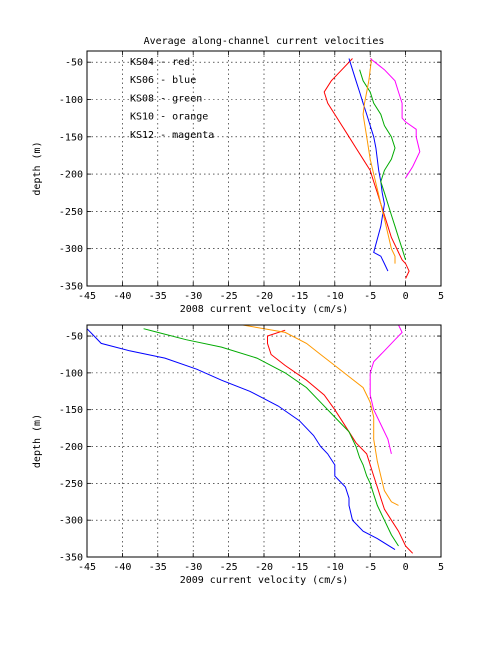  What do you see at coordinates (264, 580) in the screenshot?
I see `x-axis-label: 2009 current velocity (cm/s)` at bounding box center [264, 580].